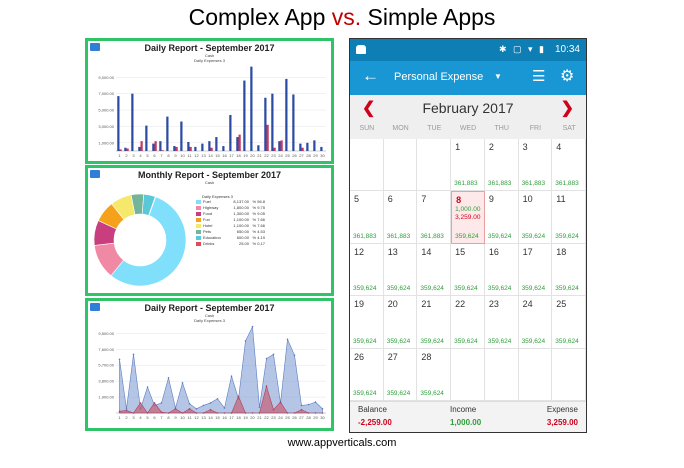  Describe the element at coordinates (400, 322) in the screenshot. I see `calendar-day: 20 359,624` at that location.